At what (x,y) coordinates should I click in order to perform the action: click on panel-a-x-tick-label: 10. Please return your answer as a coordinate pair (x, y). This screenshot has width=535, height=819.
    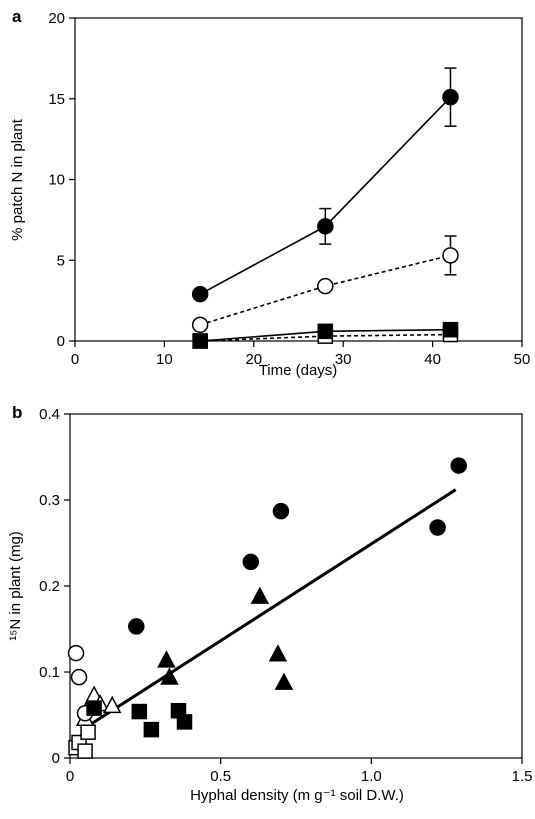
    Looking at the image, I should click on (164, 359).